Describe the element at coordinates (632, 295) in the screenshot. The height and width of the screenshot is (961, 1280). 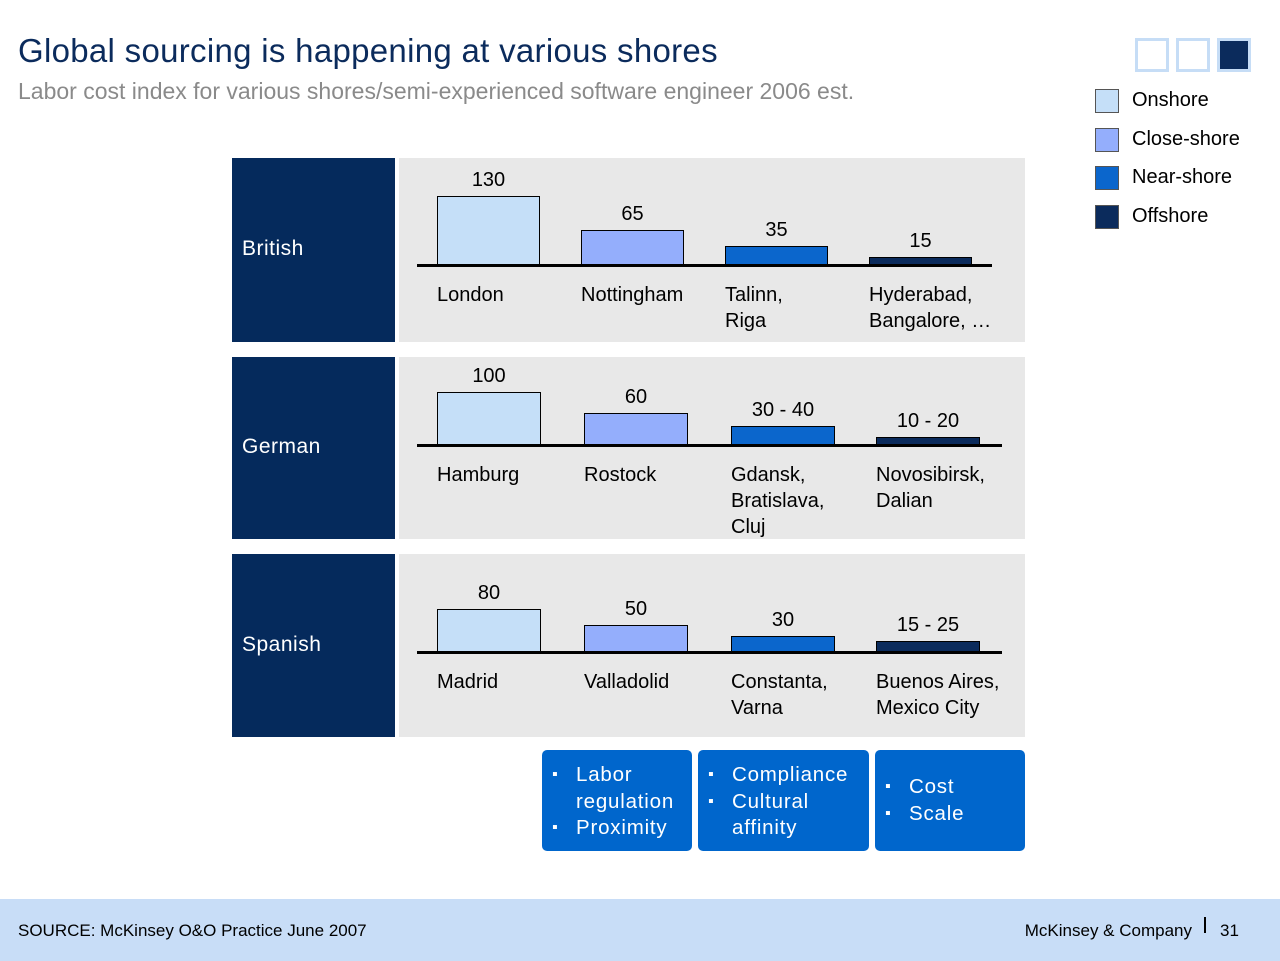
I see `category-label: Nottingham` at that location.